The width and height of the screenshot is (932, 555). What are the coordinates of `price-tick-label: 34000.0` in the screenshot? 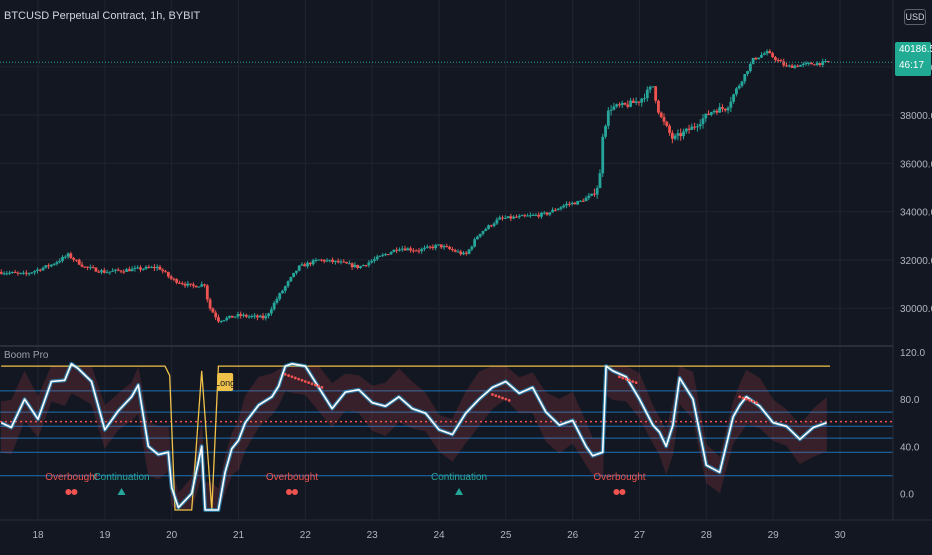 It's located at (916, 213).